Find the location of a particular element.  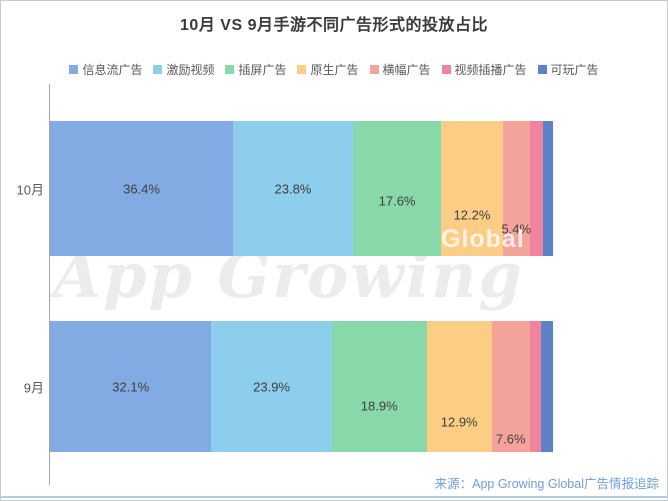

legend-label: 激励视频 is located at coordinates (190, 70).